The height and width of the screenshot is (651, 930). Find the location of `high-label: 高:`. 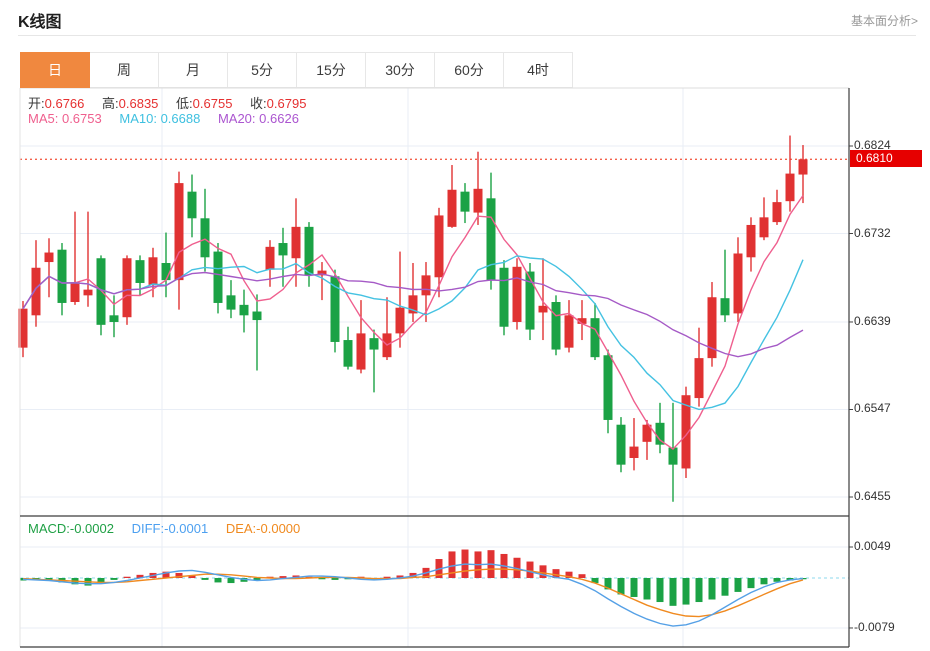

high-label: 高: is located at coordinates (110, 103).